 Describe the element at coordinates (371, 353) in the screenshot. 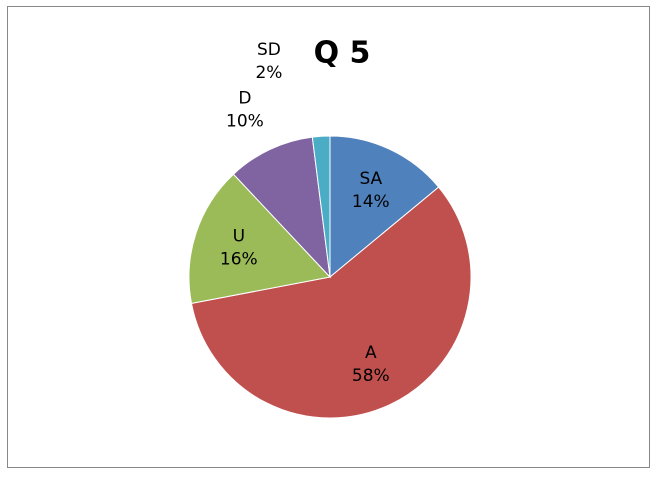

I see `slice-label-name: A` at that location.